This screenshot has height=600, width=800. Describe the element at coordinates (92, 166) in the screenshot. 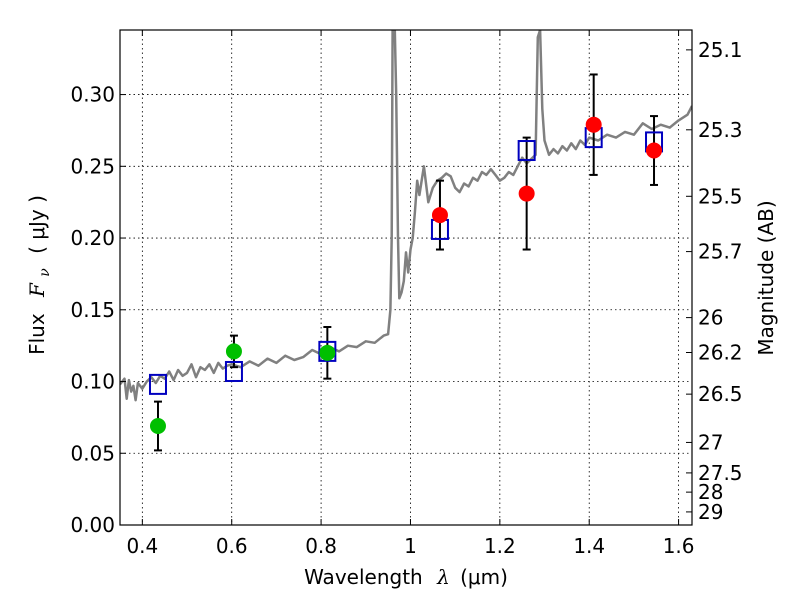

I see `y-tick-label-5: 0.25` at that location.